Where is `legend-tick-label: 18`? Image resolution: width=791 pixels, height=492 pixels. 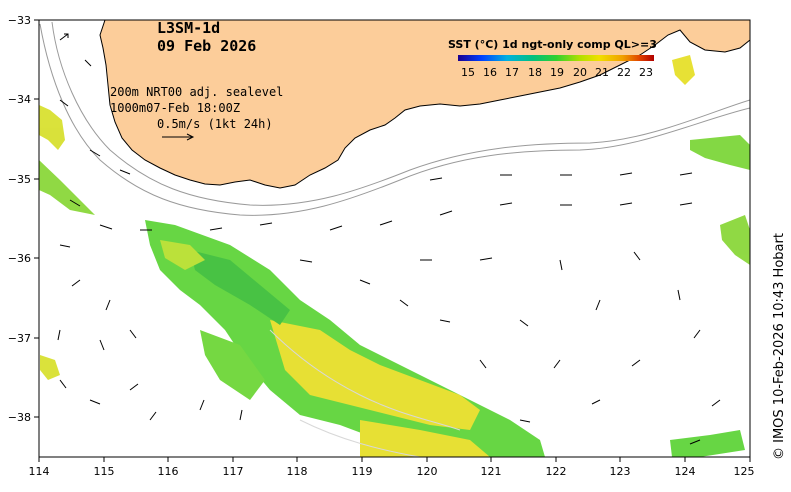
legend-tick-label: 18 is located at coordinates (535, 72).